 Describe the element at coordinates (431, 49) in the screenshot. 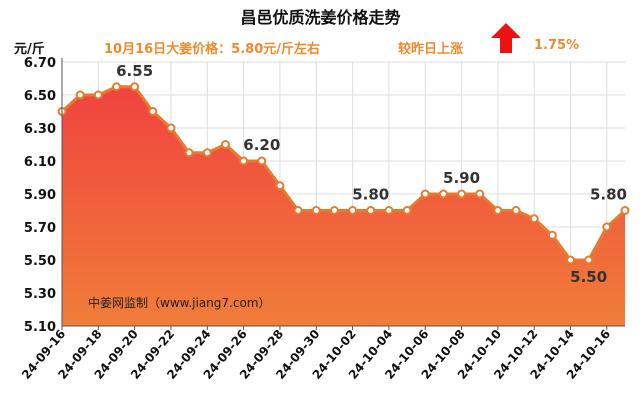

I see `change-compare-text: 较昨日上涨` at that location.